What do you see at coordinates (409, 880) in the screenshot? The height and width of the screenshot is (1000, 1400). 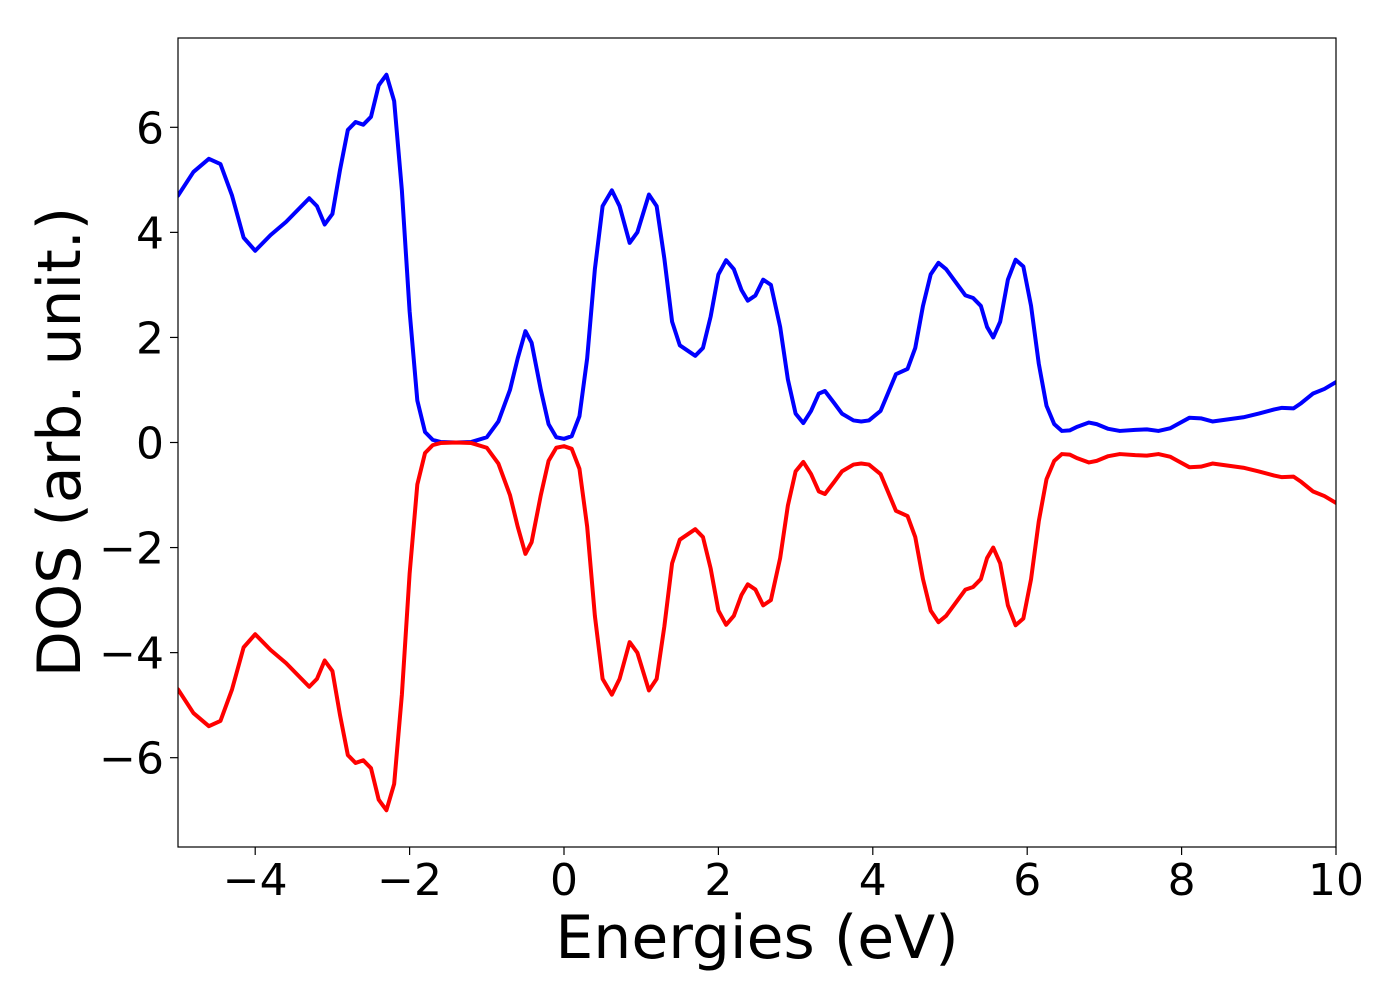 I see `x-tick-label: −2` at bounding box center [409, 880].